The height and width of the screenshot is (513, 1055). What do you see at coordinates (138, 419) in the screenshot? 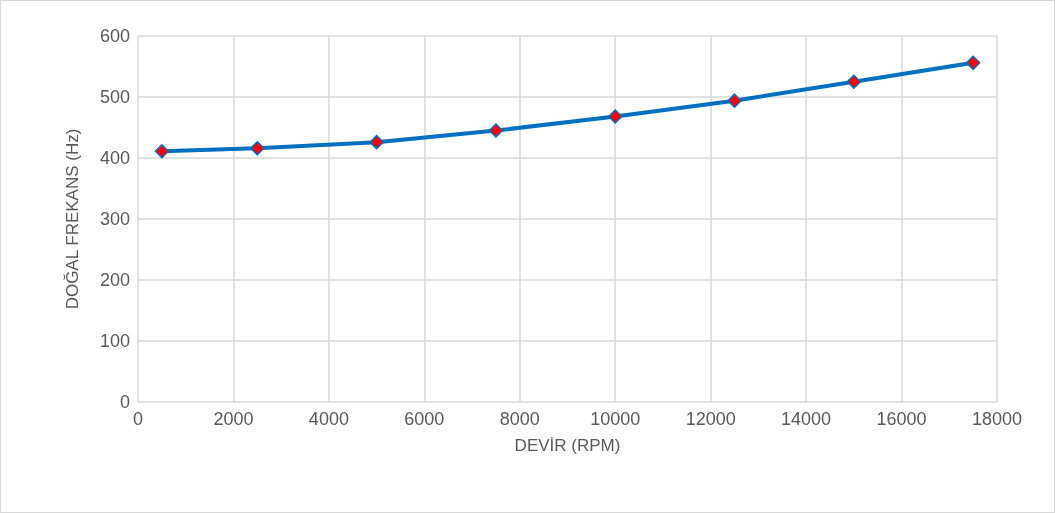
I see `x-tick-label: 0` at bounding box center [138, 419].